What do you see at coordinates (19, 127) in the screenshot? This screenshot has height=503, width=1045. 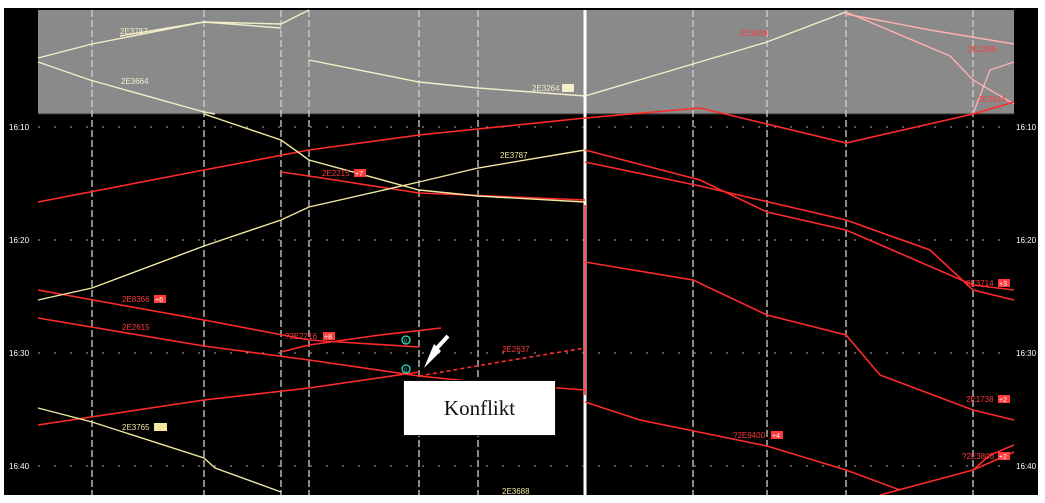 I see `time-label-left-1: 16:10` at bounding box center [19, 127].